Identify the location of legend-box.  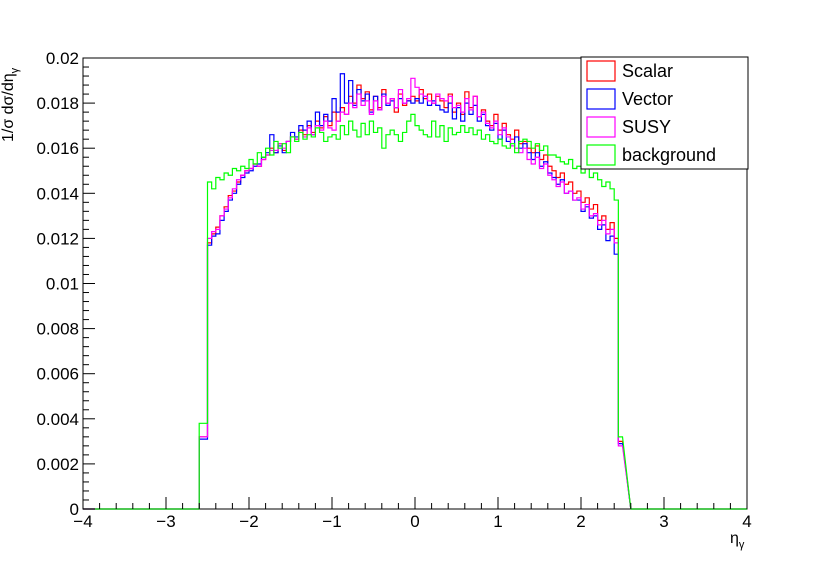
(664, 113).